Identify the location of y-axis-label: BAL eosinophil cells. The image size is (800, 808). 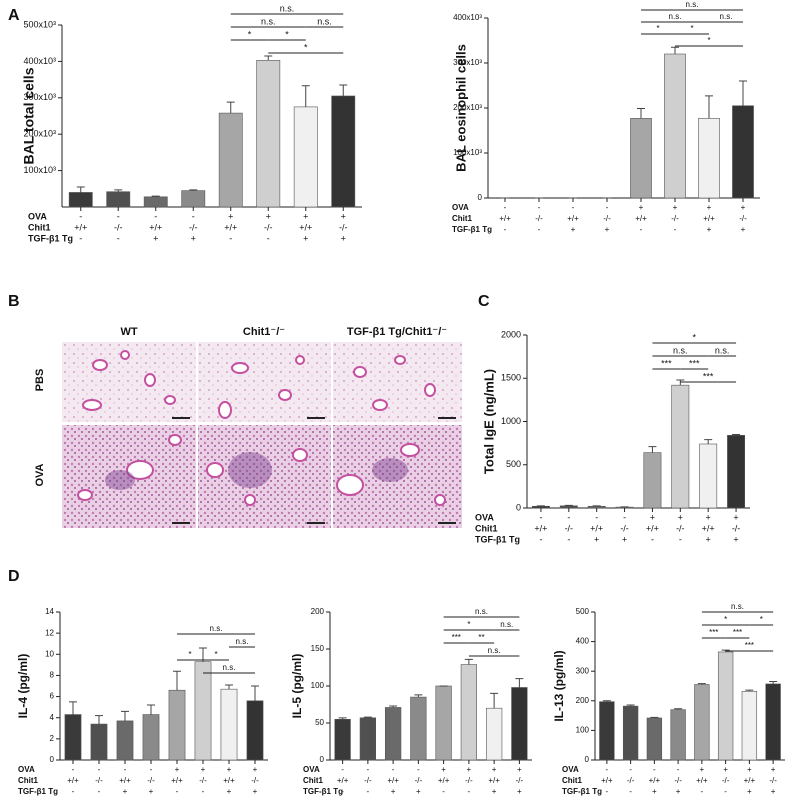
(460, 108).